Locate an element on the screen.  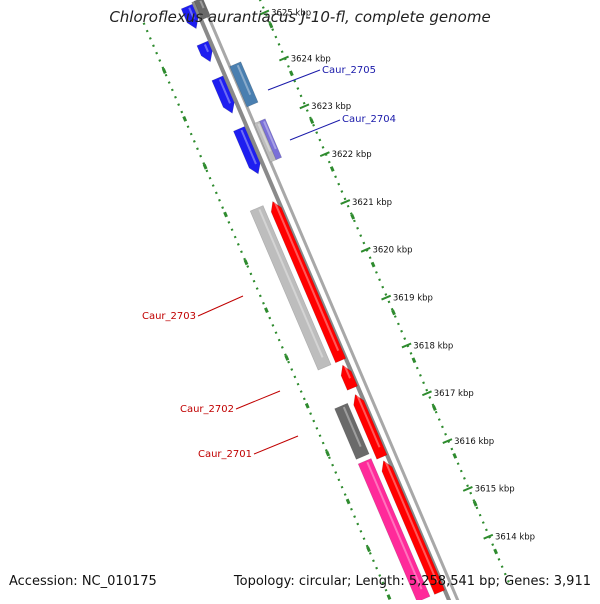
axis-label: 3616 kbp is located at coordinates (474, 442).